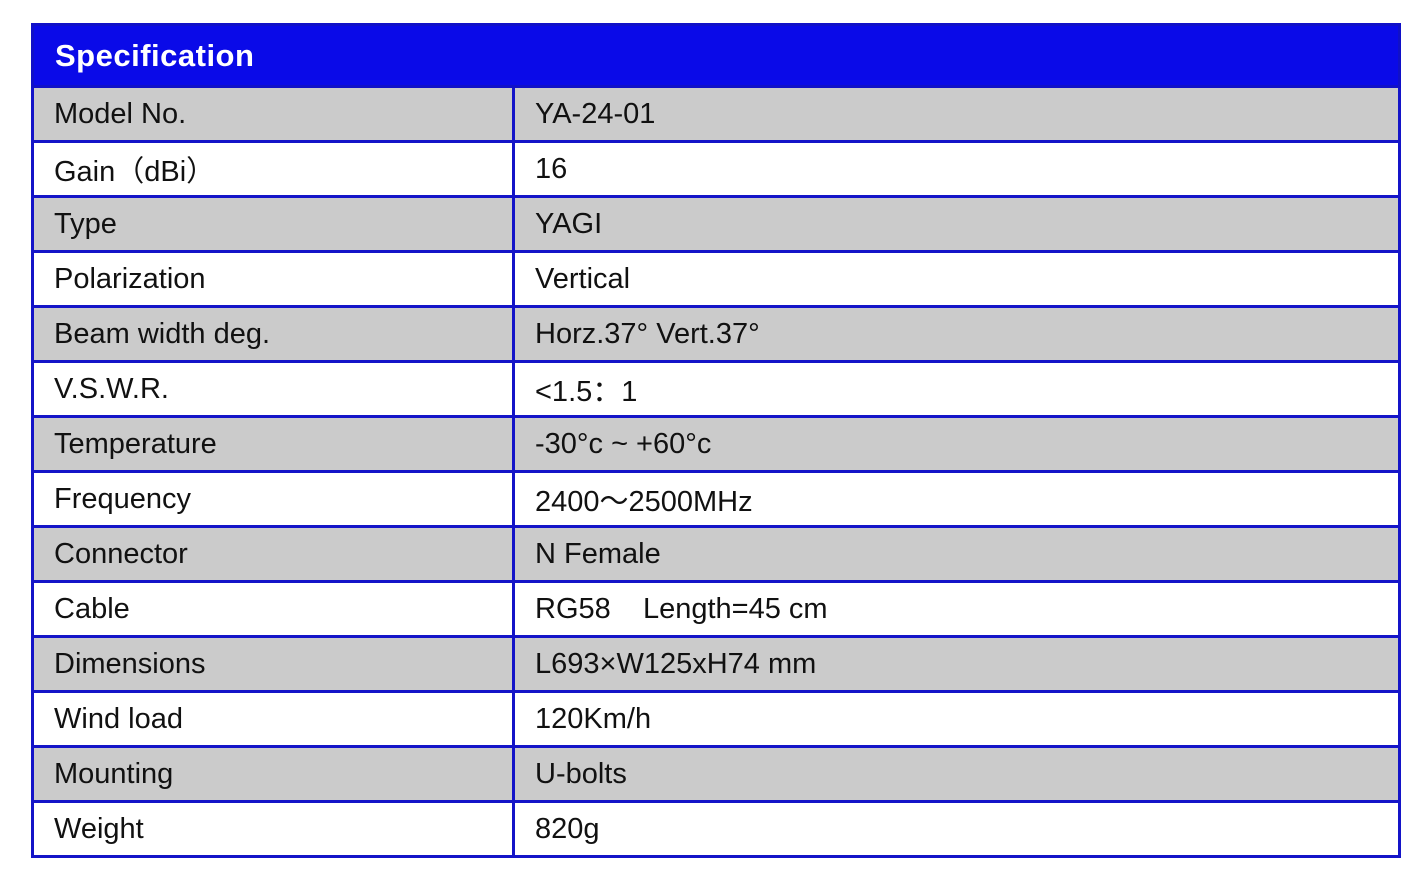 This screenshot has height=888, width=1411. I want to click on spec-label: Mounting, so click(273, 774).